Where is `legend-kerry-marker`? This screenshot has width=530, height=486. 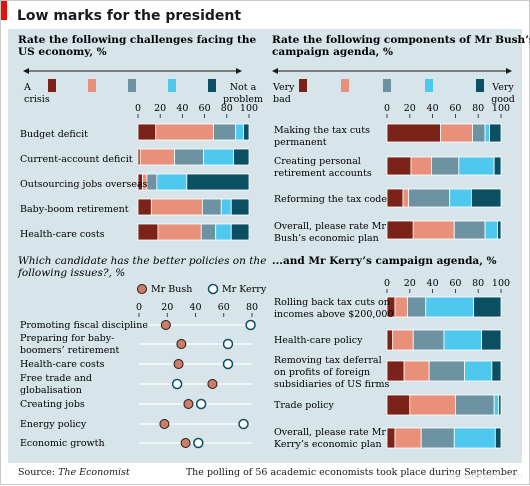 legend-kerry-marker is located at coordinates (213, 289).